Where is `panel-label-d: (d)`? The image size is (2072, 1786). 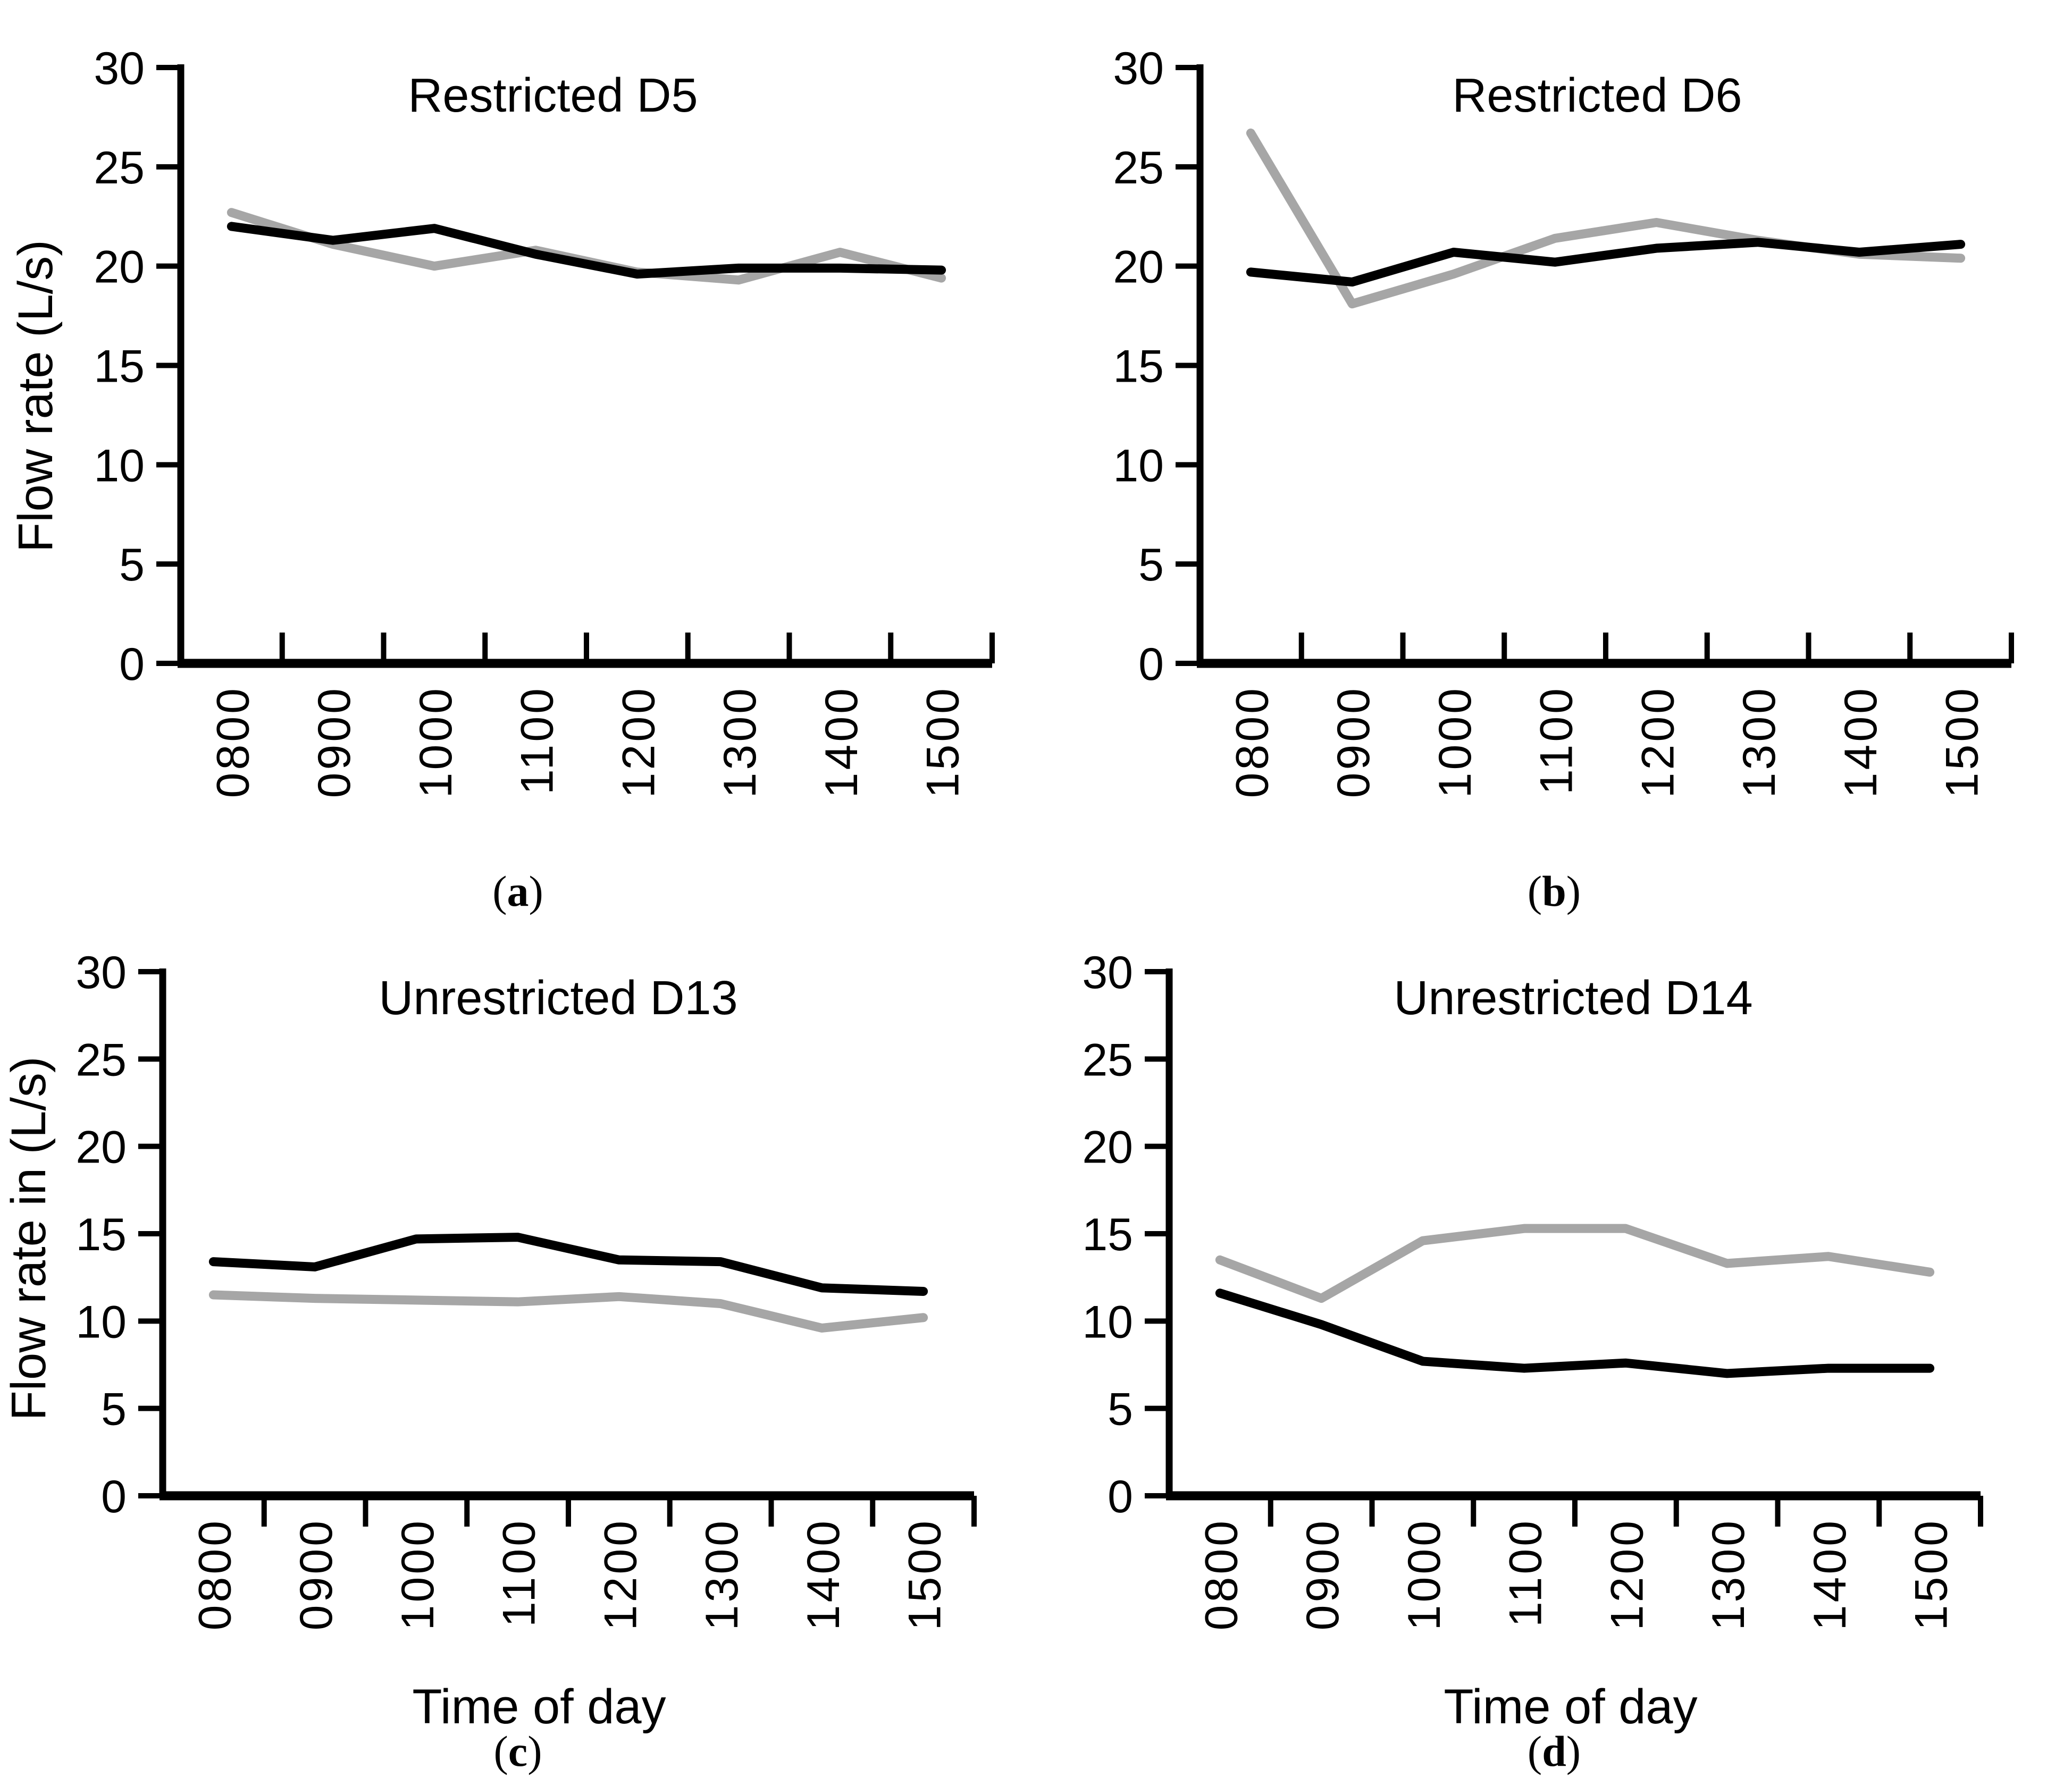
panel-label-d: (d) is located at coordinates (1554, 1751).